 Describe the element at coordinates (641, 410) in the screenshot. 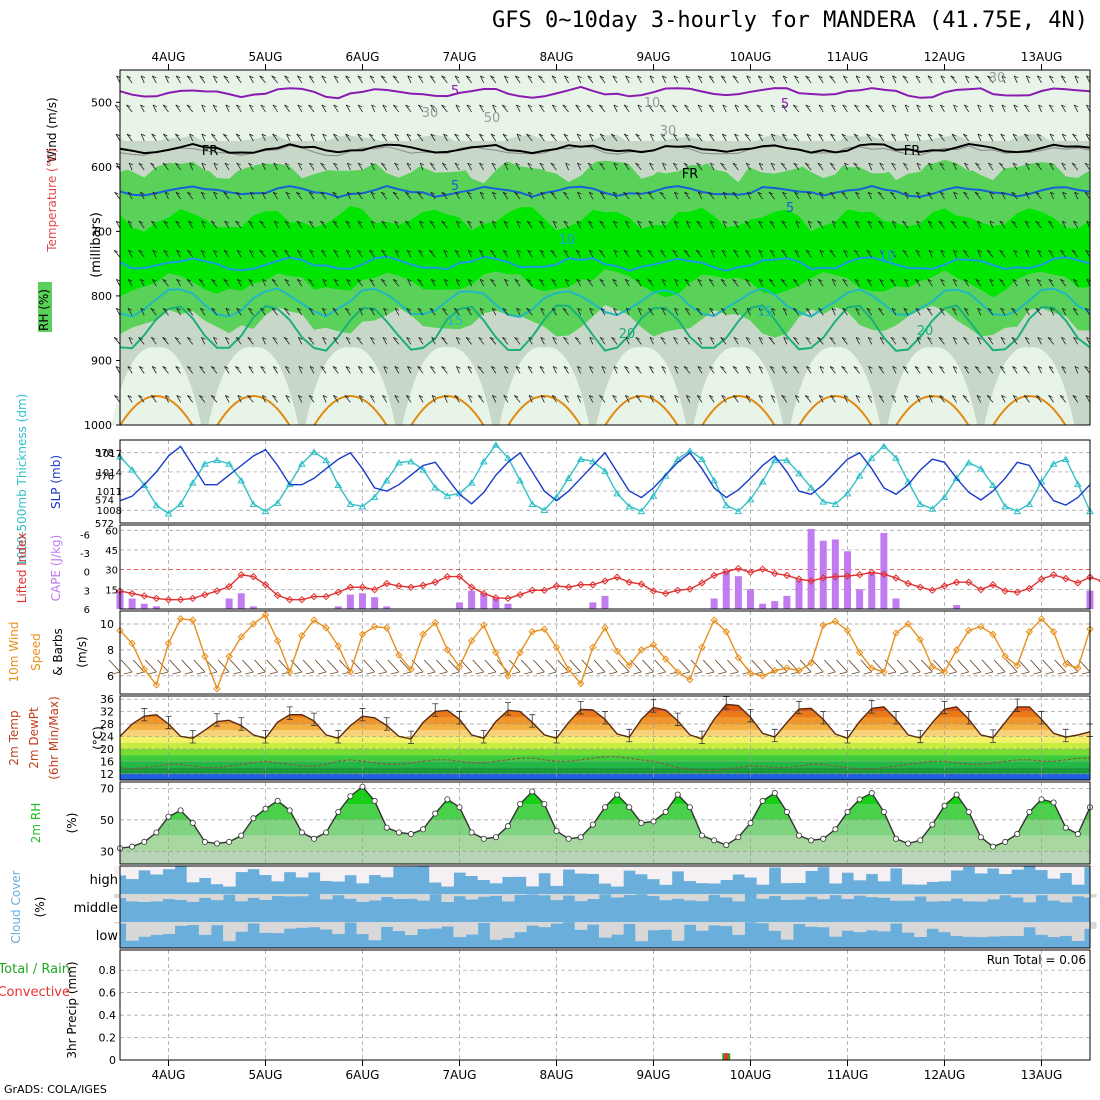

I see `temp-25-contour` at that location.